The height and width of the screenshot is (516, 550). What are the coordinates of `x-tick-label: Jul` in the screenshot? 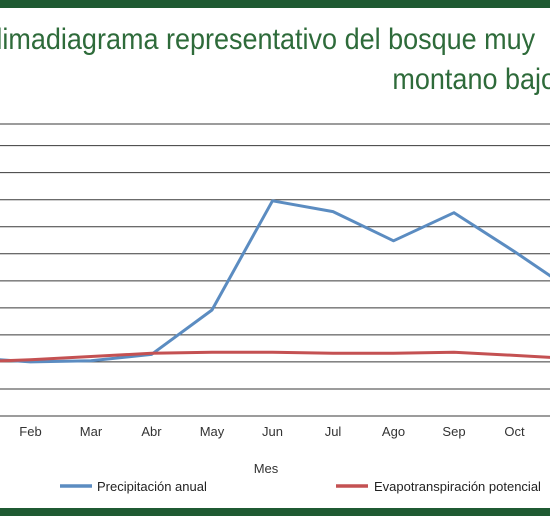 It's located at (333, 431).